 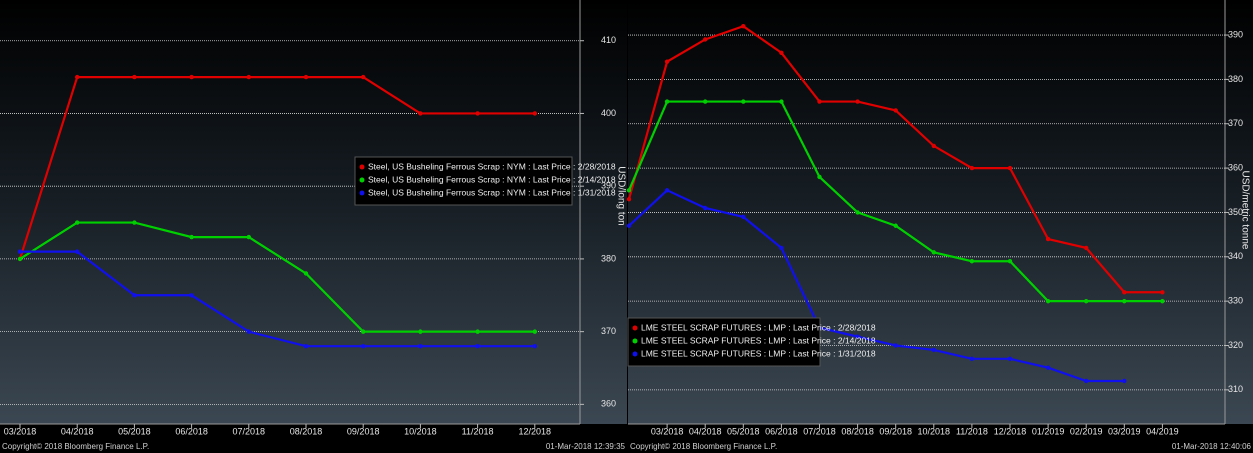 I want to click on x-tick-label: 09/2018, so click(x=363, y=431).